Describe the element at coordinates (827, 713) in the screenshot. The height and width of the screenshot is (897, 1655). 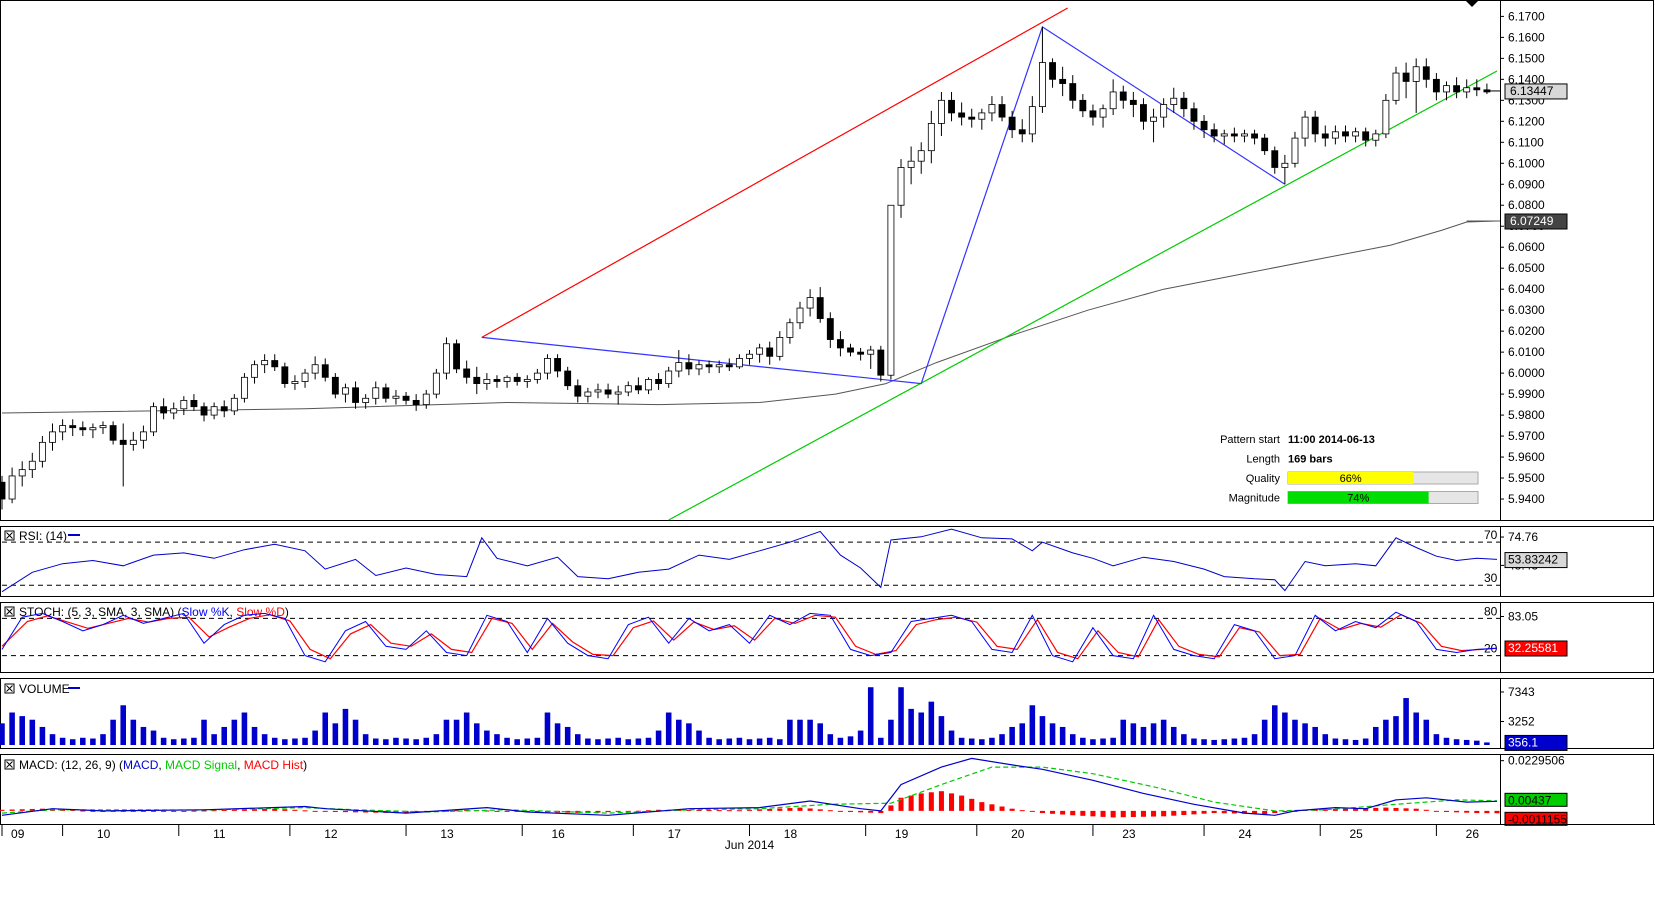
I see `volume-panel-frame` at that location.